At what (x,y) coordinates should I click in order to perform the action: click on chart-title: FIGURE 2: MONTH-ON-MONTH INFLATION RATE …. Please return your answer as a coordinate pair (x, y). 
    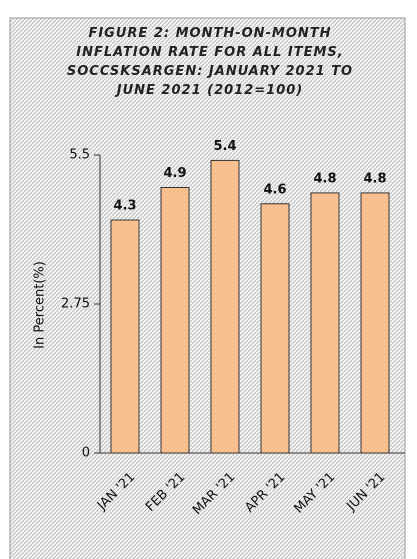
    Looking at the image, I should click on (210, 62).